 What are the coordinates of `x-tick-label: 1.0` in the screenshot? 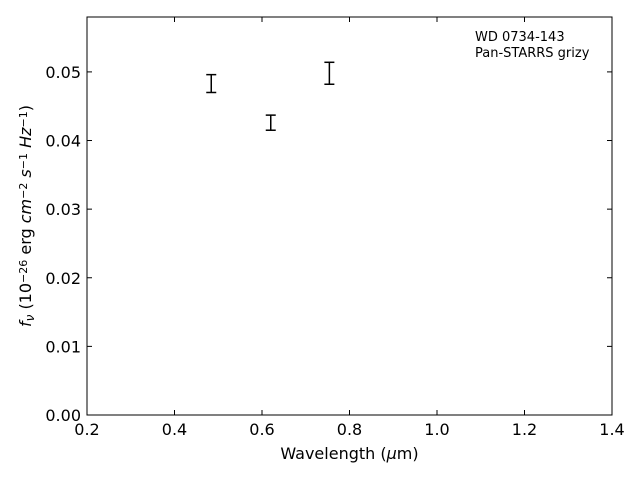 It's located at (436, 429).